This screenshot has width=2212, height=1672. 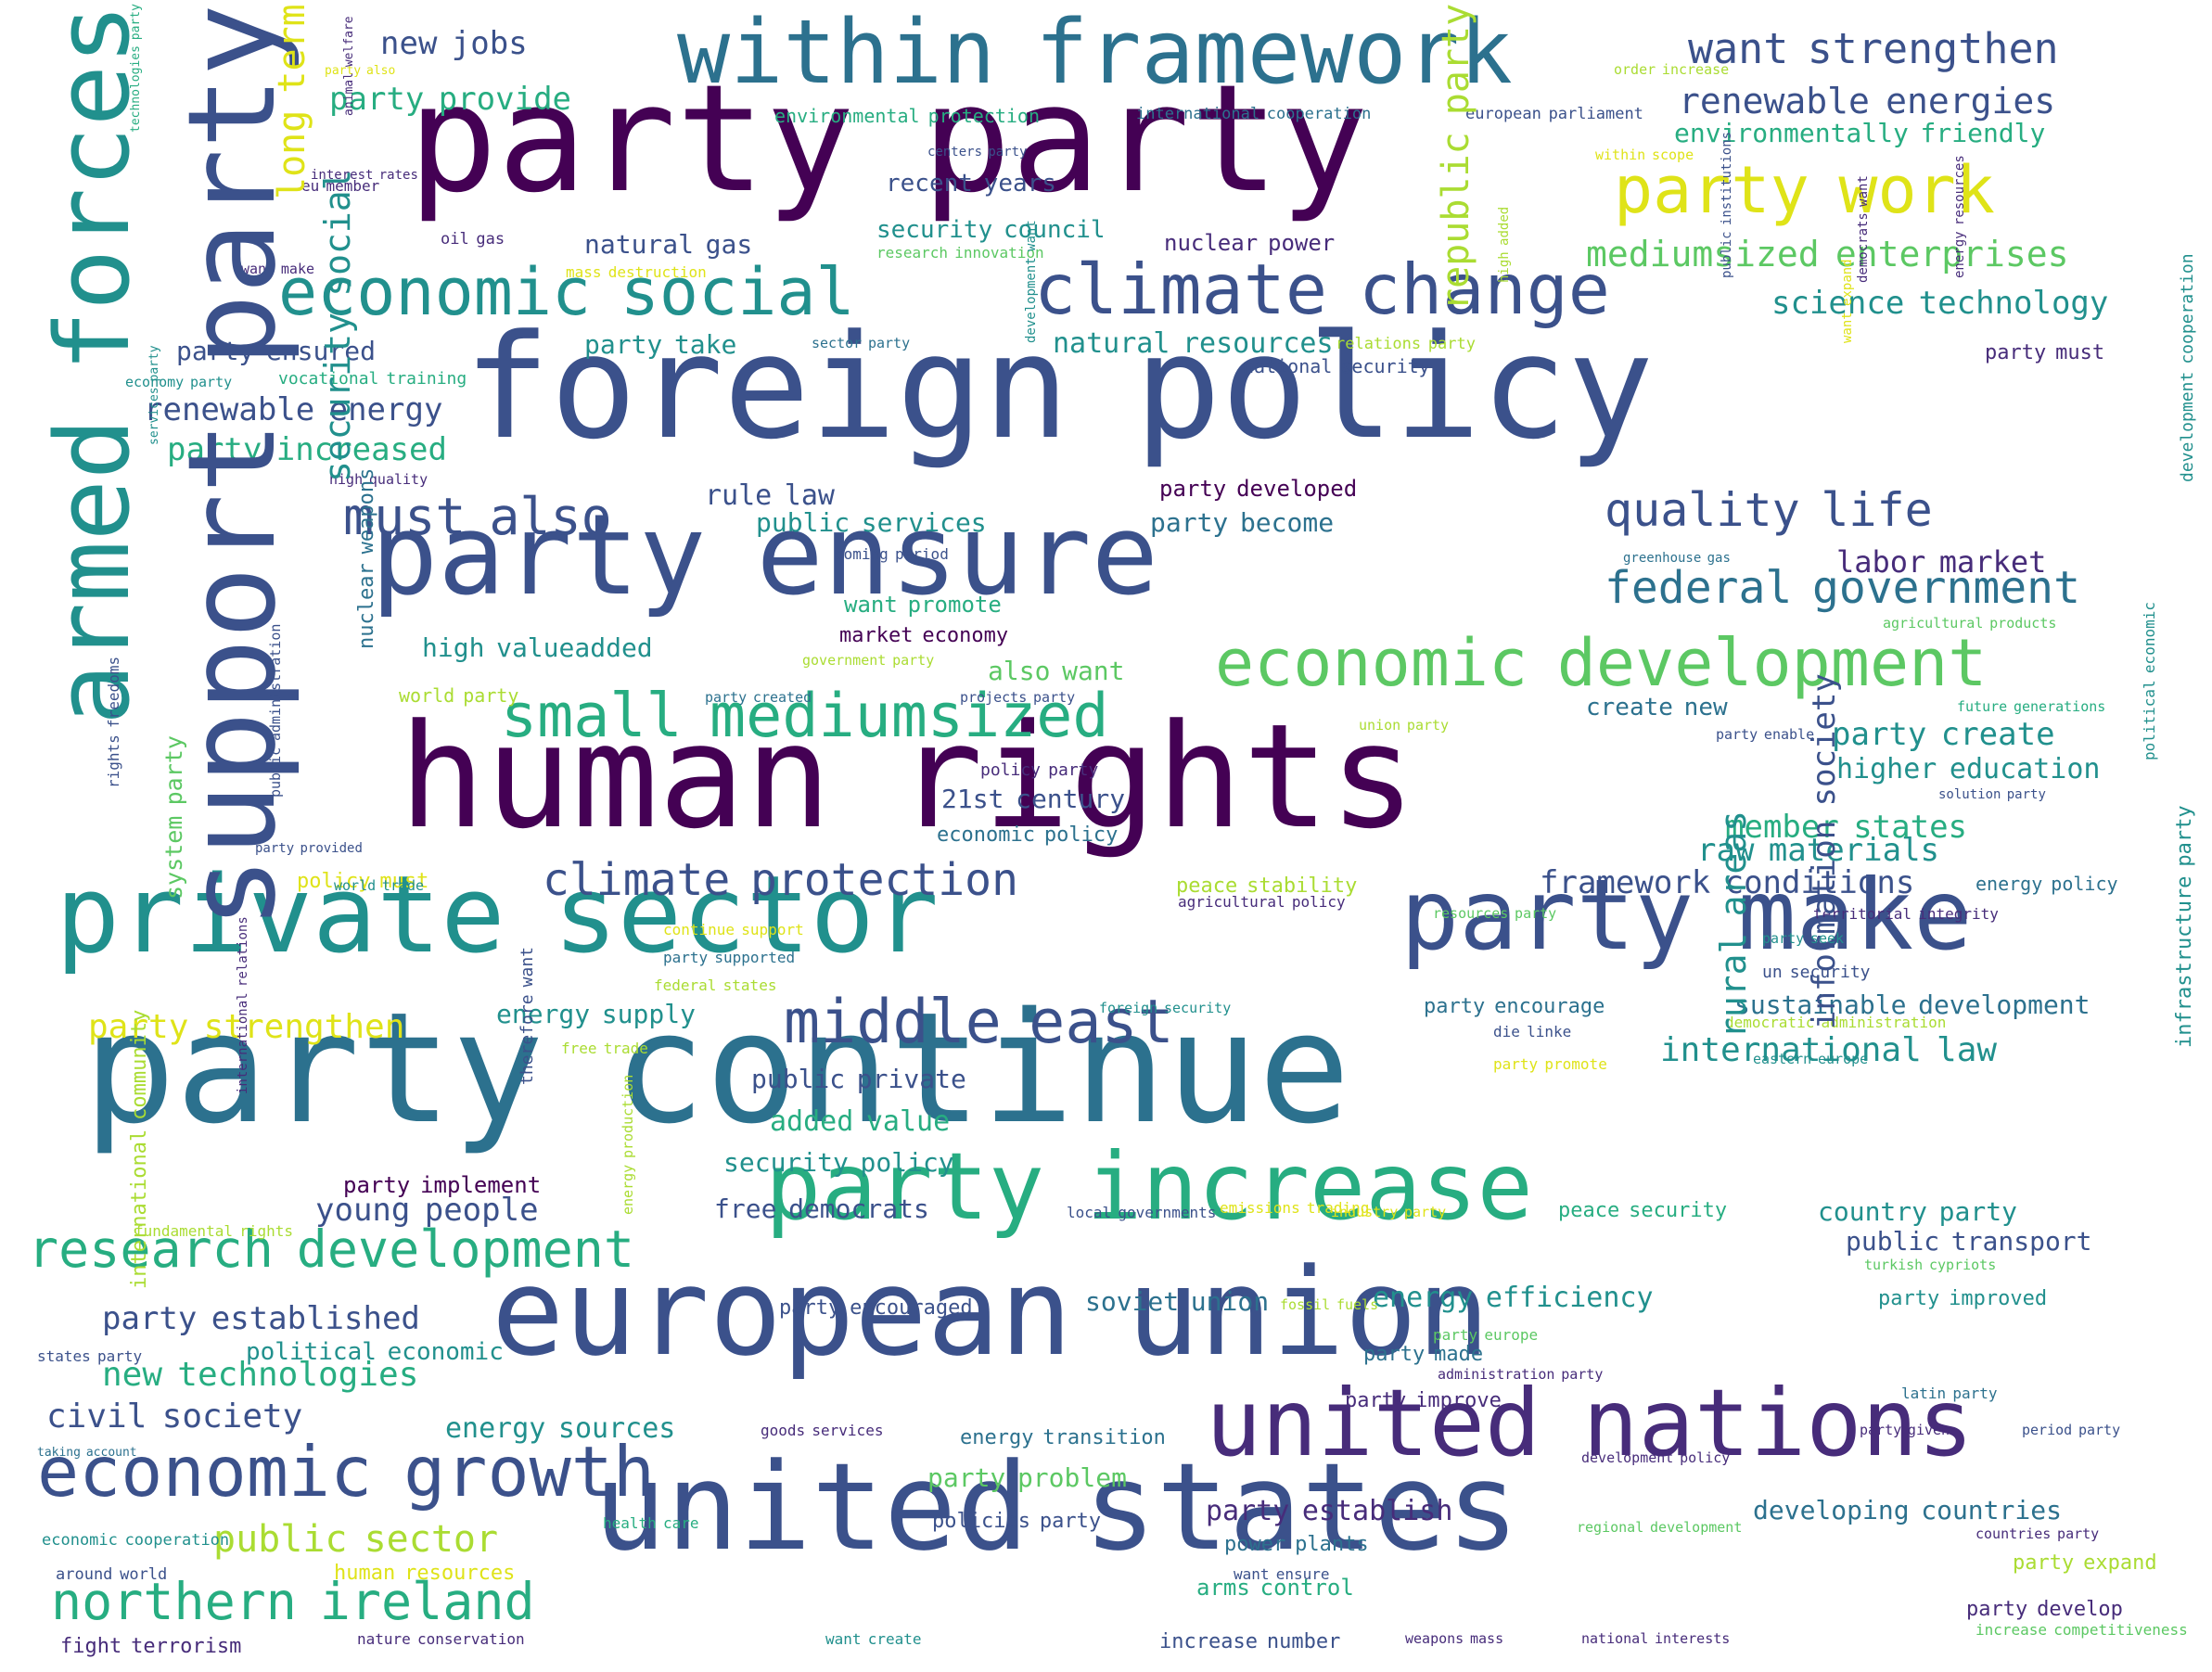 What do you see at coordinates (596, 1014) in the screenshot?
I see `word-energy-supply: energy supply` at bounding box center [596, 1014].